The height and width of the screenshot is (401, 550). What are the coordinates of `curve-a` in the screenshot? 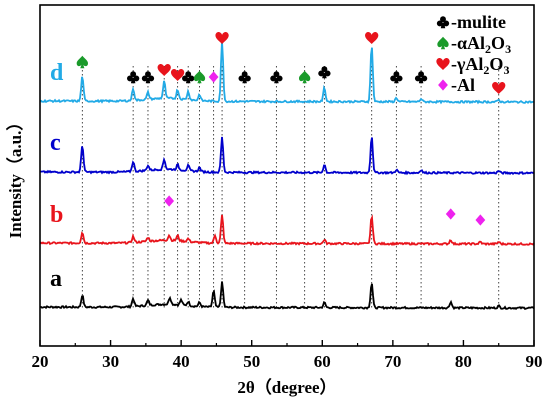 It's located at (287, 296).